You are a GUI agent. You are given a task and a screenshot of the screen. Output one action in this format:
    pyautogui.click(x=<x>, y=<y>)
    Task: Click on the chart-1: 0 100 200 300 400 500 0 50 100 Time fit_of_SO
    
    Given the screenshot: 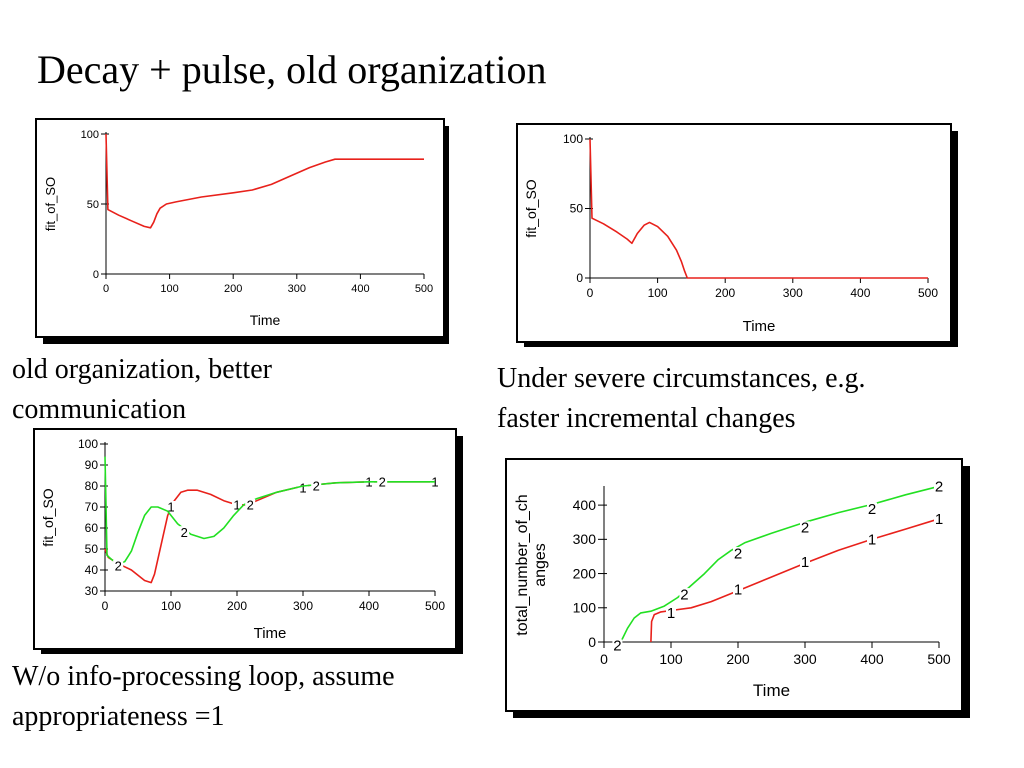 What is the action you would take?
    pyautogui.click(x=238, y=228)
    